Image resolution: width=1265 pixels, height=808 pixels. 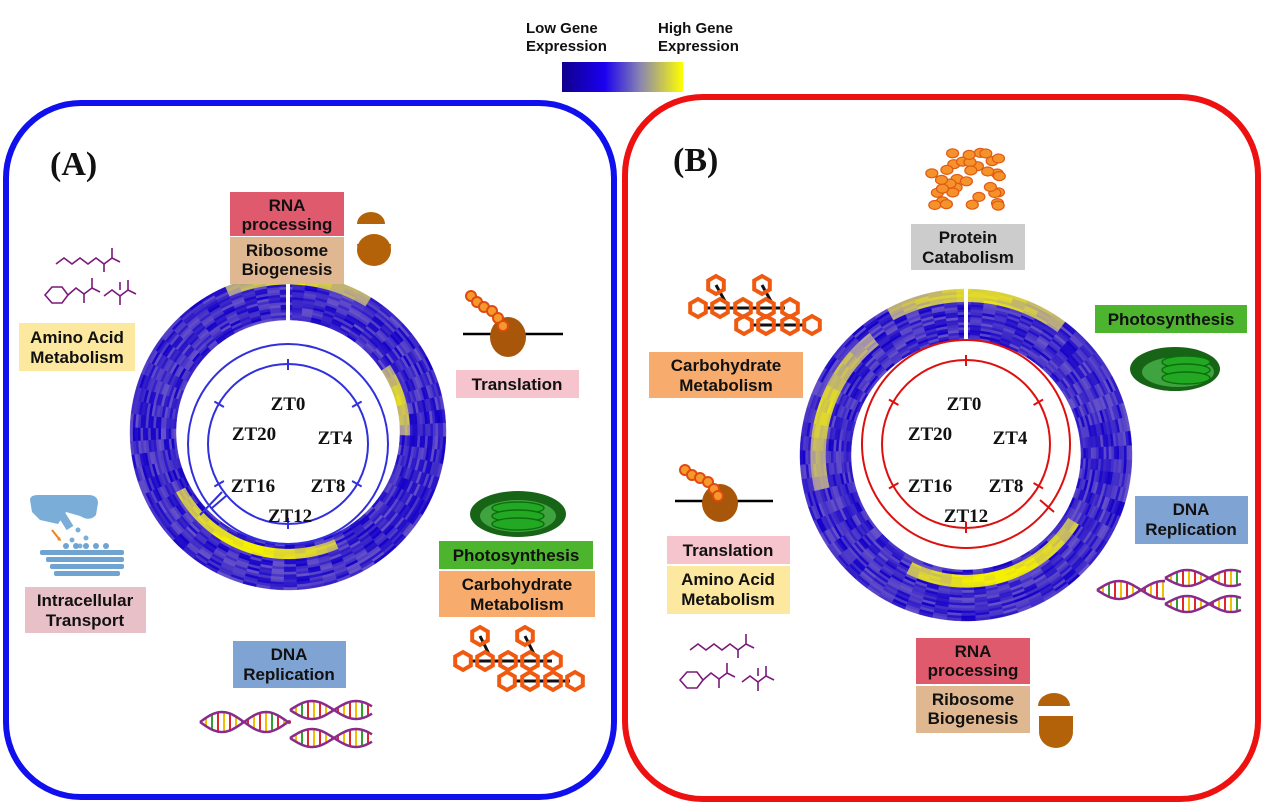 What do you see at coordinates (77, 535) in the screenshot?
I see `vesicle-transport-icon` at bounding box center [77, 535].